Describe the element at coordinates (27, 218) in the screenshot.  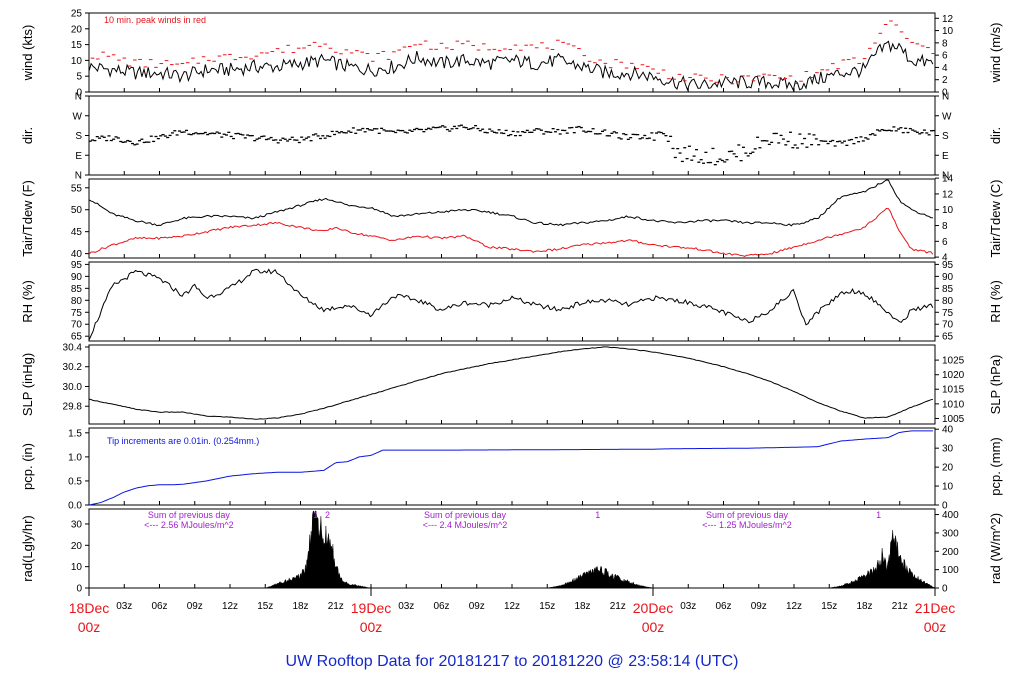
I see `y-axis-label-left: Tair/Tdew (F)` at that location.